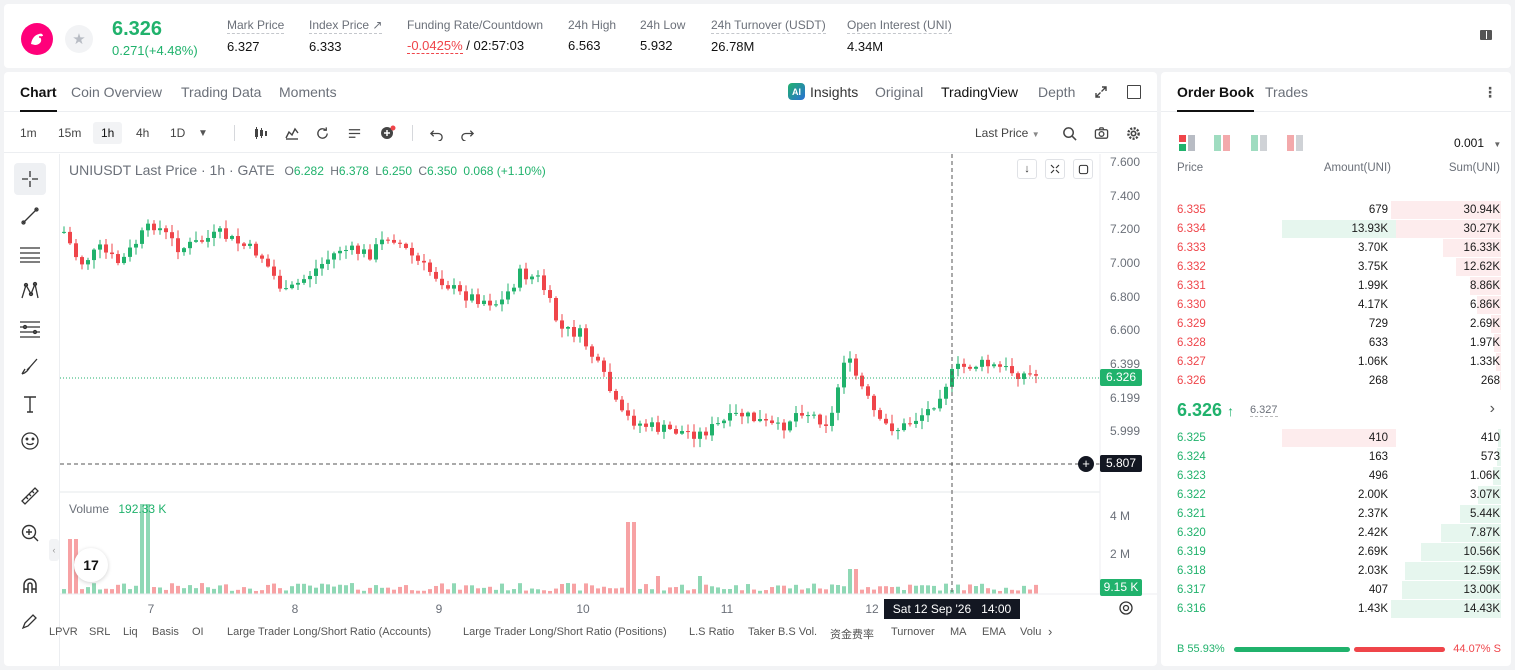 The image size is (1515, 670). I want to click on view-both-icon, so click(1187, 143).